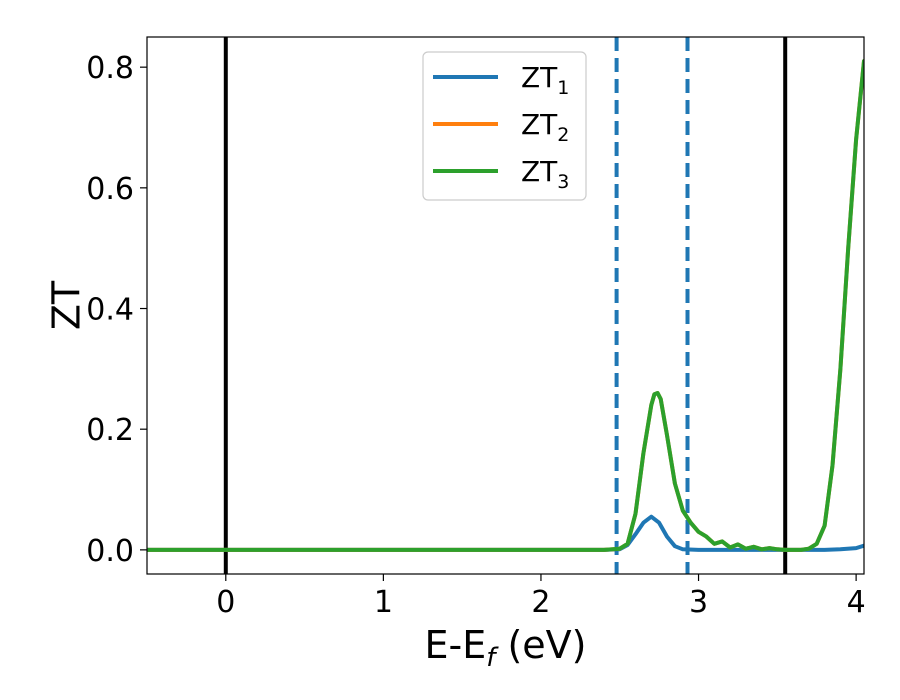  What do you see at coordinates (545, 174) in the screenshot?
I see `legend-label-3: ZT3` at bounding box center [545, 174].